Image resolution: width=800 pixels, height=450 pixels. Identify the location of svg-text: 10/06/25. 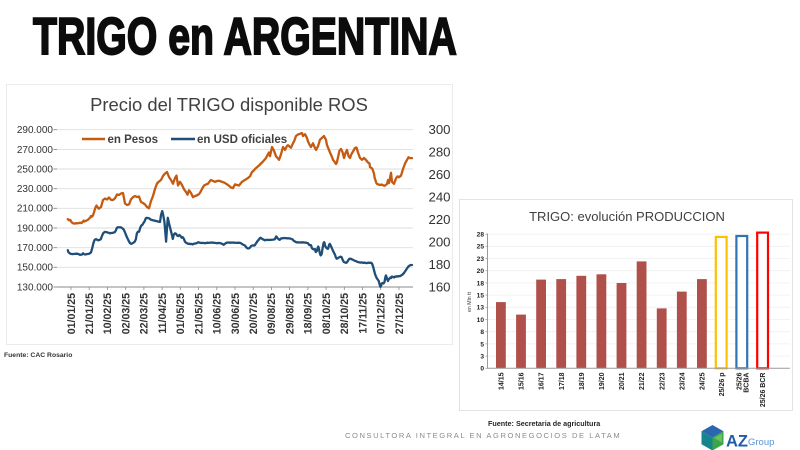
(218, 313).